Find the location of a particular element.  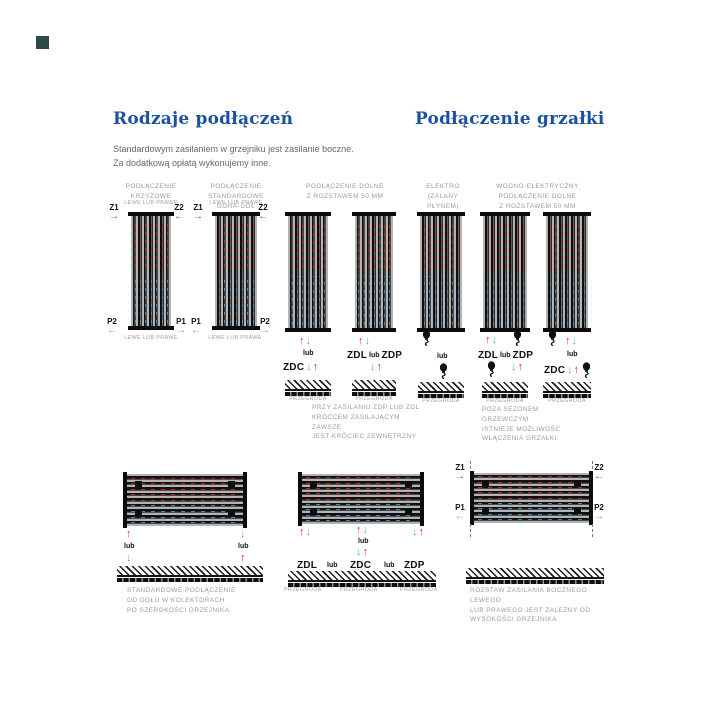

column-header-elektro: ELEKTRO (ZALANY PŁYNEM) is located at coordinates (443, 196).